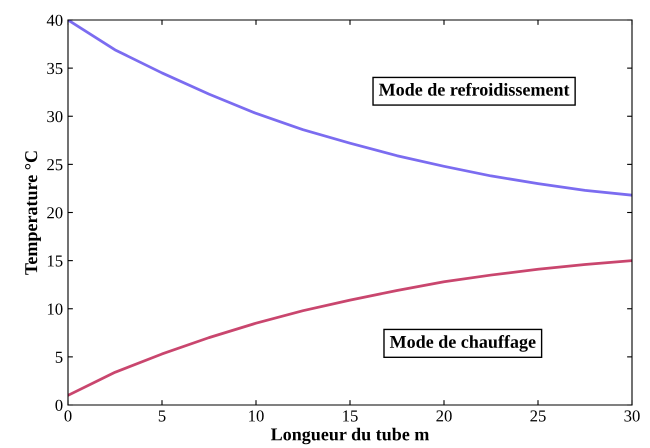 The height and width of the screenshot is (448, 650). Describe the element at coordinates (54, 20) in the screenshot. I see `y-tick-label: 40` at that location.